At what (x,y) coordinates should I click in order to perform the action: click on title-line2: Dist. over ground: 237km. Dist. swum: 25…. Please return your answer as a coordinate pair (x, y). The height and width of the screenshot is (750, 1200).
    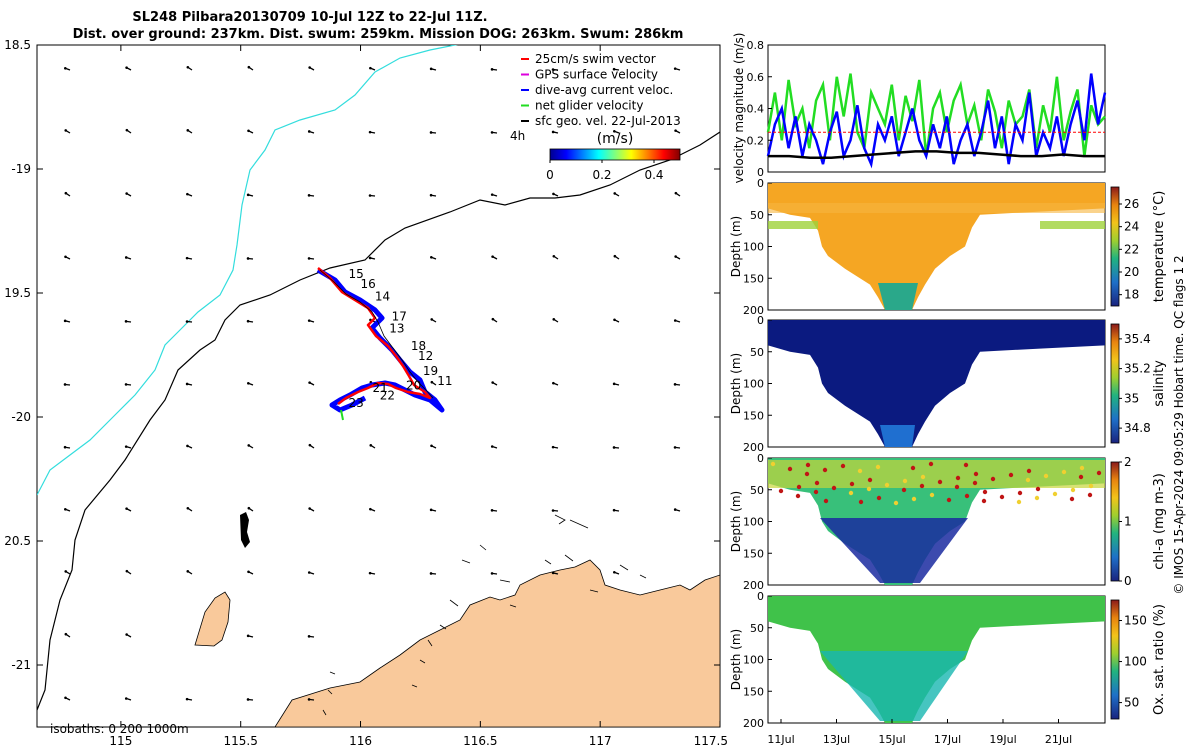
    Looking at the image, I should click on (378, 34).